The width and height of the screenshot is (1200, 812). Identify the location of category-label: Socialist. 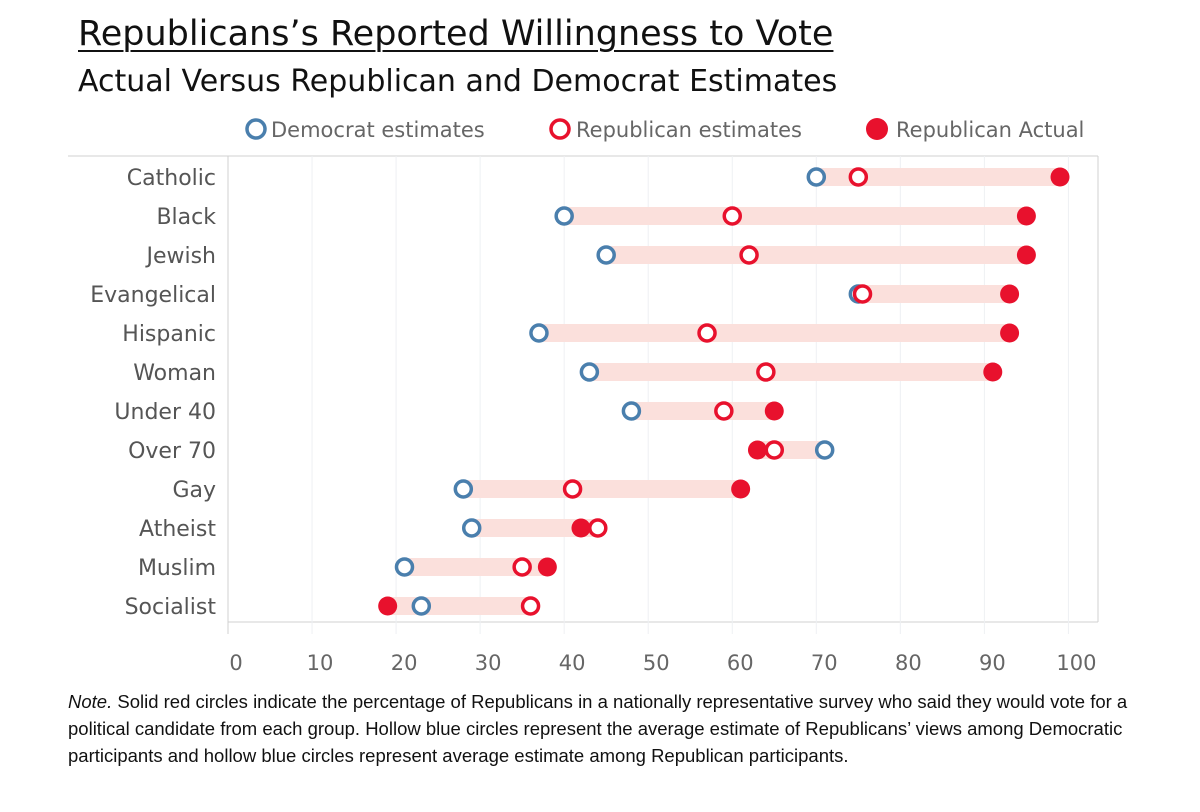
(171, 607).